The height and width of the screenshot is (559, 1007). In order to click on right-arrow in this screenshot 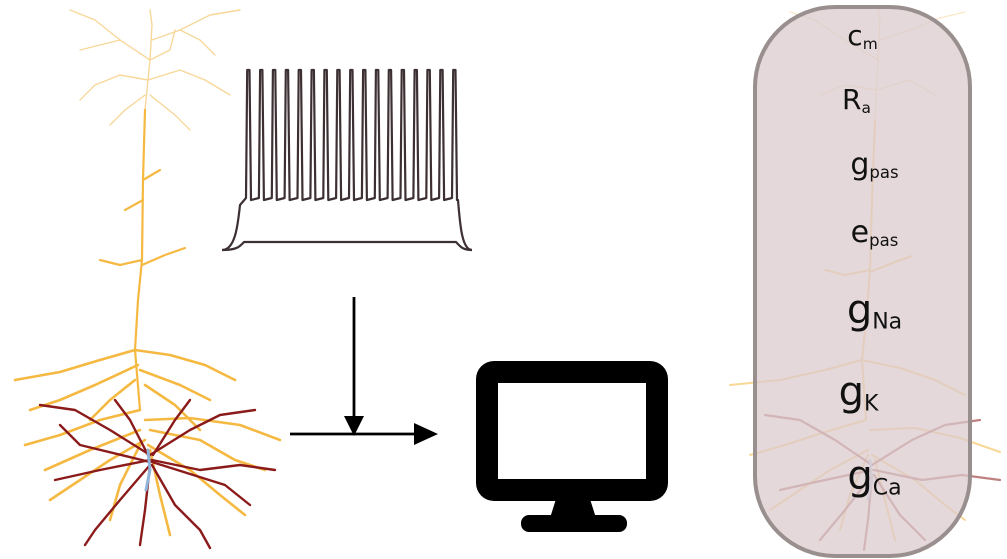, I will do `click(364, 434)`.